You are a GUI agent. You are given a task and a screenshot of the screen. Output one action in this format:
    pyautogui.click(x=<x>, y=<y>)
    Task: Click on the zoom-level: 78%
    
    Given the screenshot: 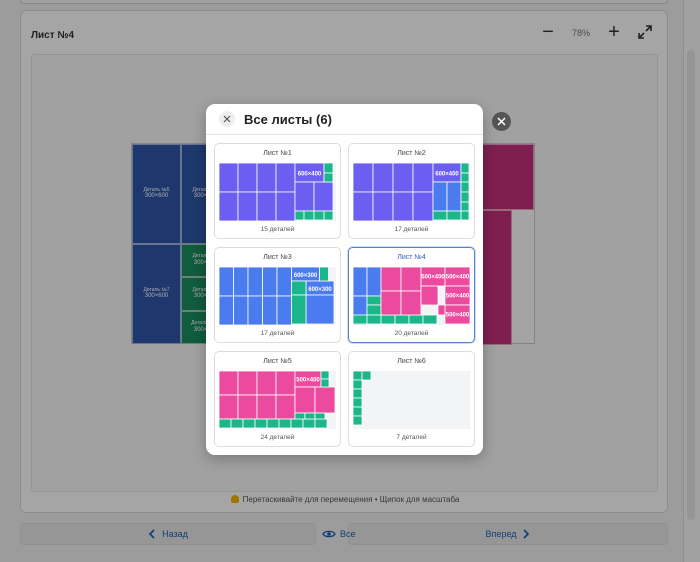 What is the action you would take?
    pyautogui.click(x=580, y=33)
    